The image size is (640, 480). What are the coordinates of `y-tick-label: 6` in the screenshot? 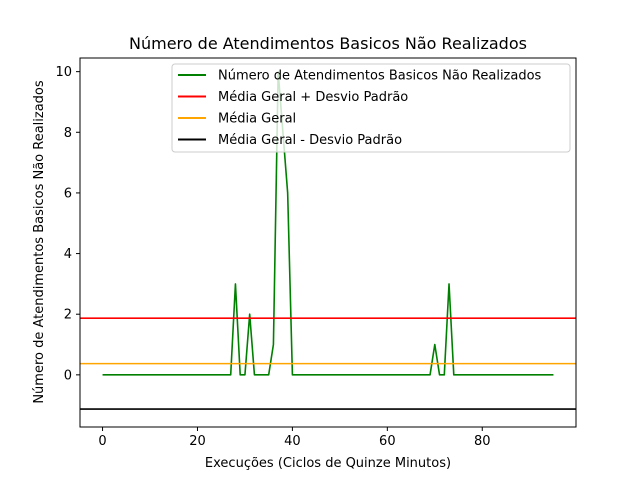 It's located at (68, 193).